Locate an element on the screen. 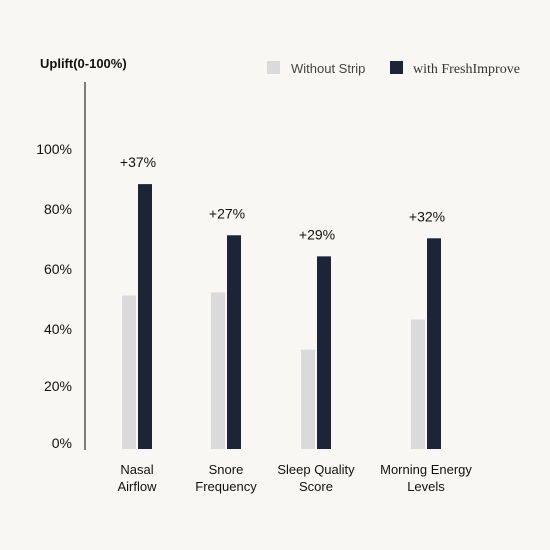 The image size is (550, 550). y-tick-label: 0% is located at coordinates (62, 443).